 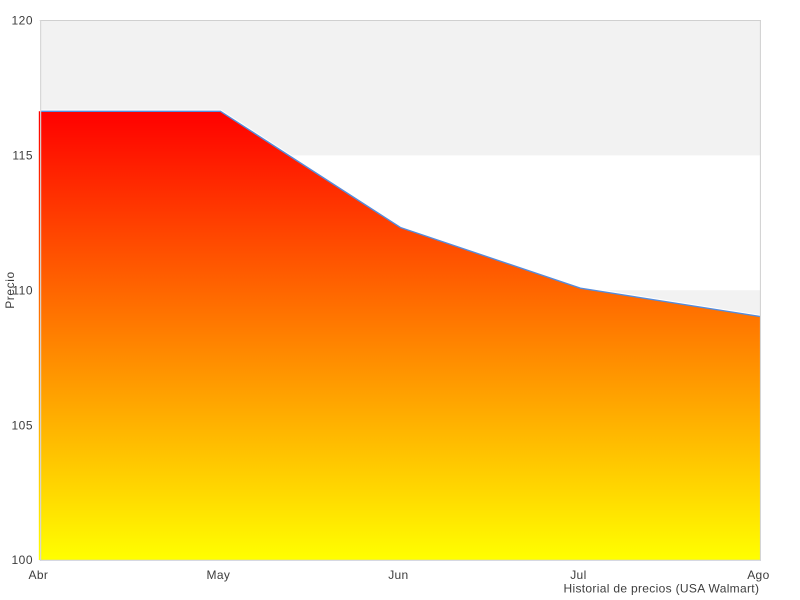 What do you see at coordinates (398, 575) in the screenshot?
I see `svg-text: Jun` at bounding box center [398, 575].